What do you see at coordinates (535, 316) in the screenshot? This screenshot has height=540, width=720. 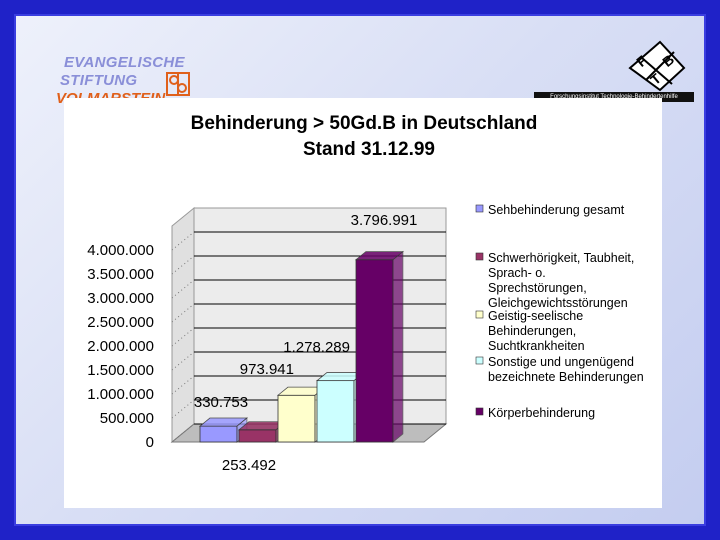 I see `legend-entry-line: Geistig-seelische` at bounding box center [535, 316].